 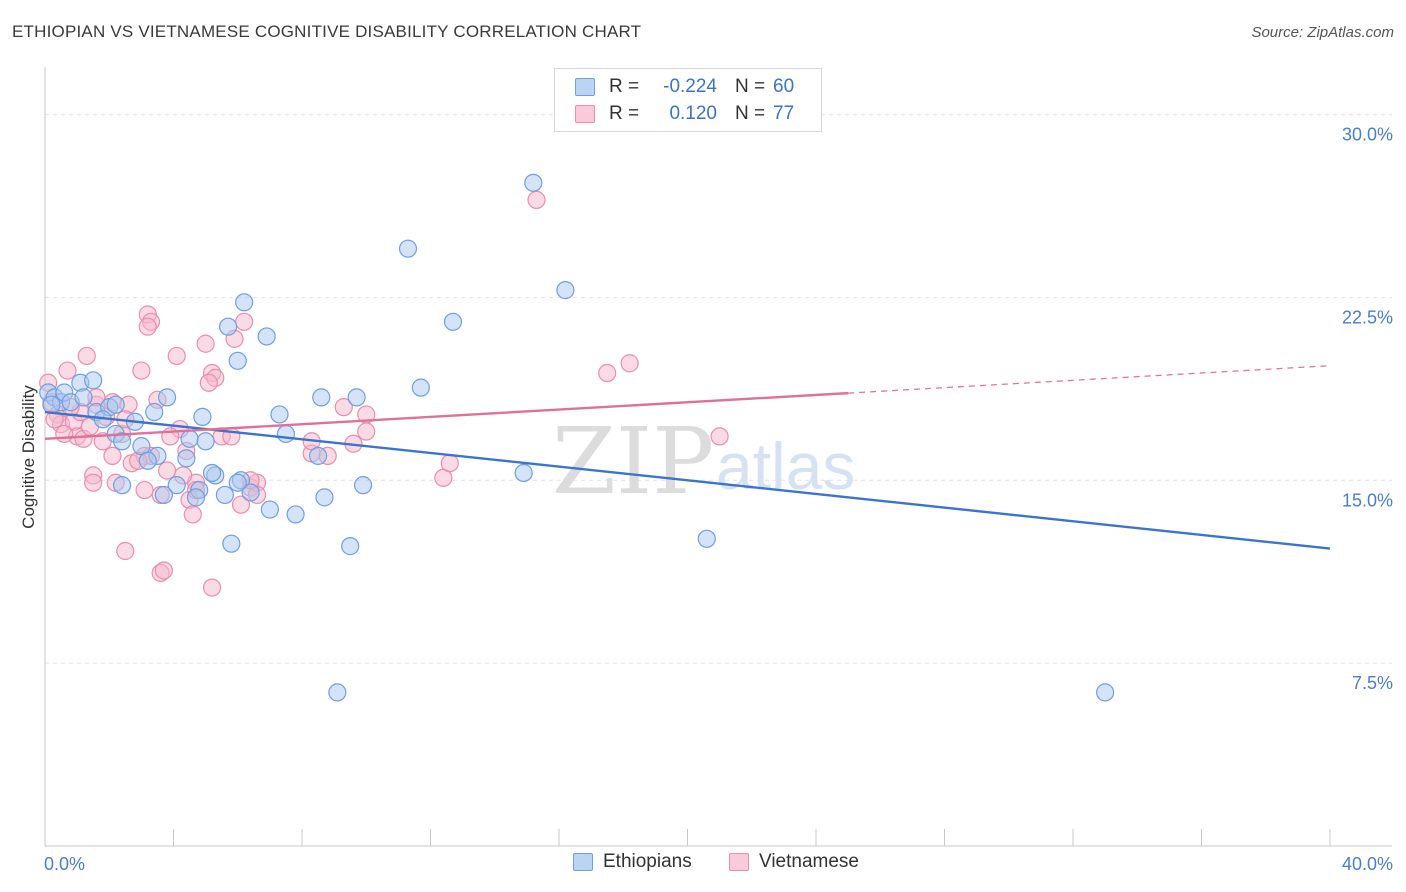 What do you see at coordinates (585, 114) in the screenshot?
I see `vietnamese-swatch` at bounding box center [585, 114].